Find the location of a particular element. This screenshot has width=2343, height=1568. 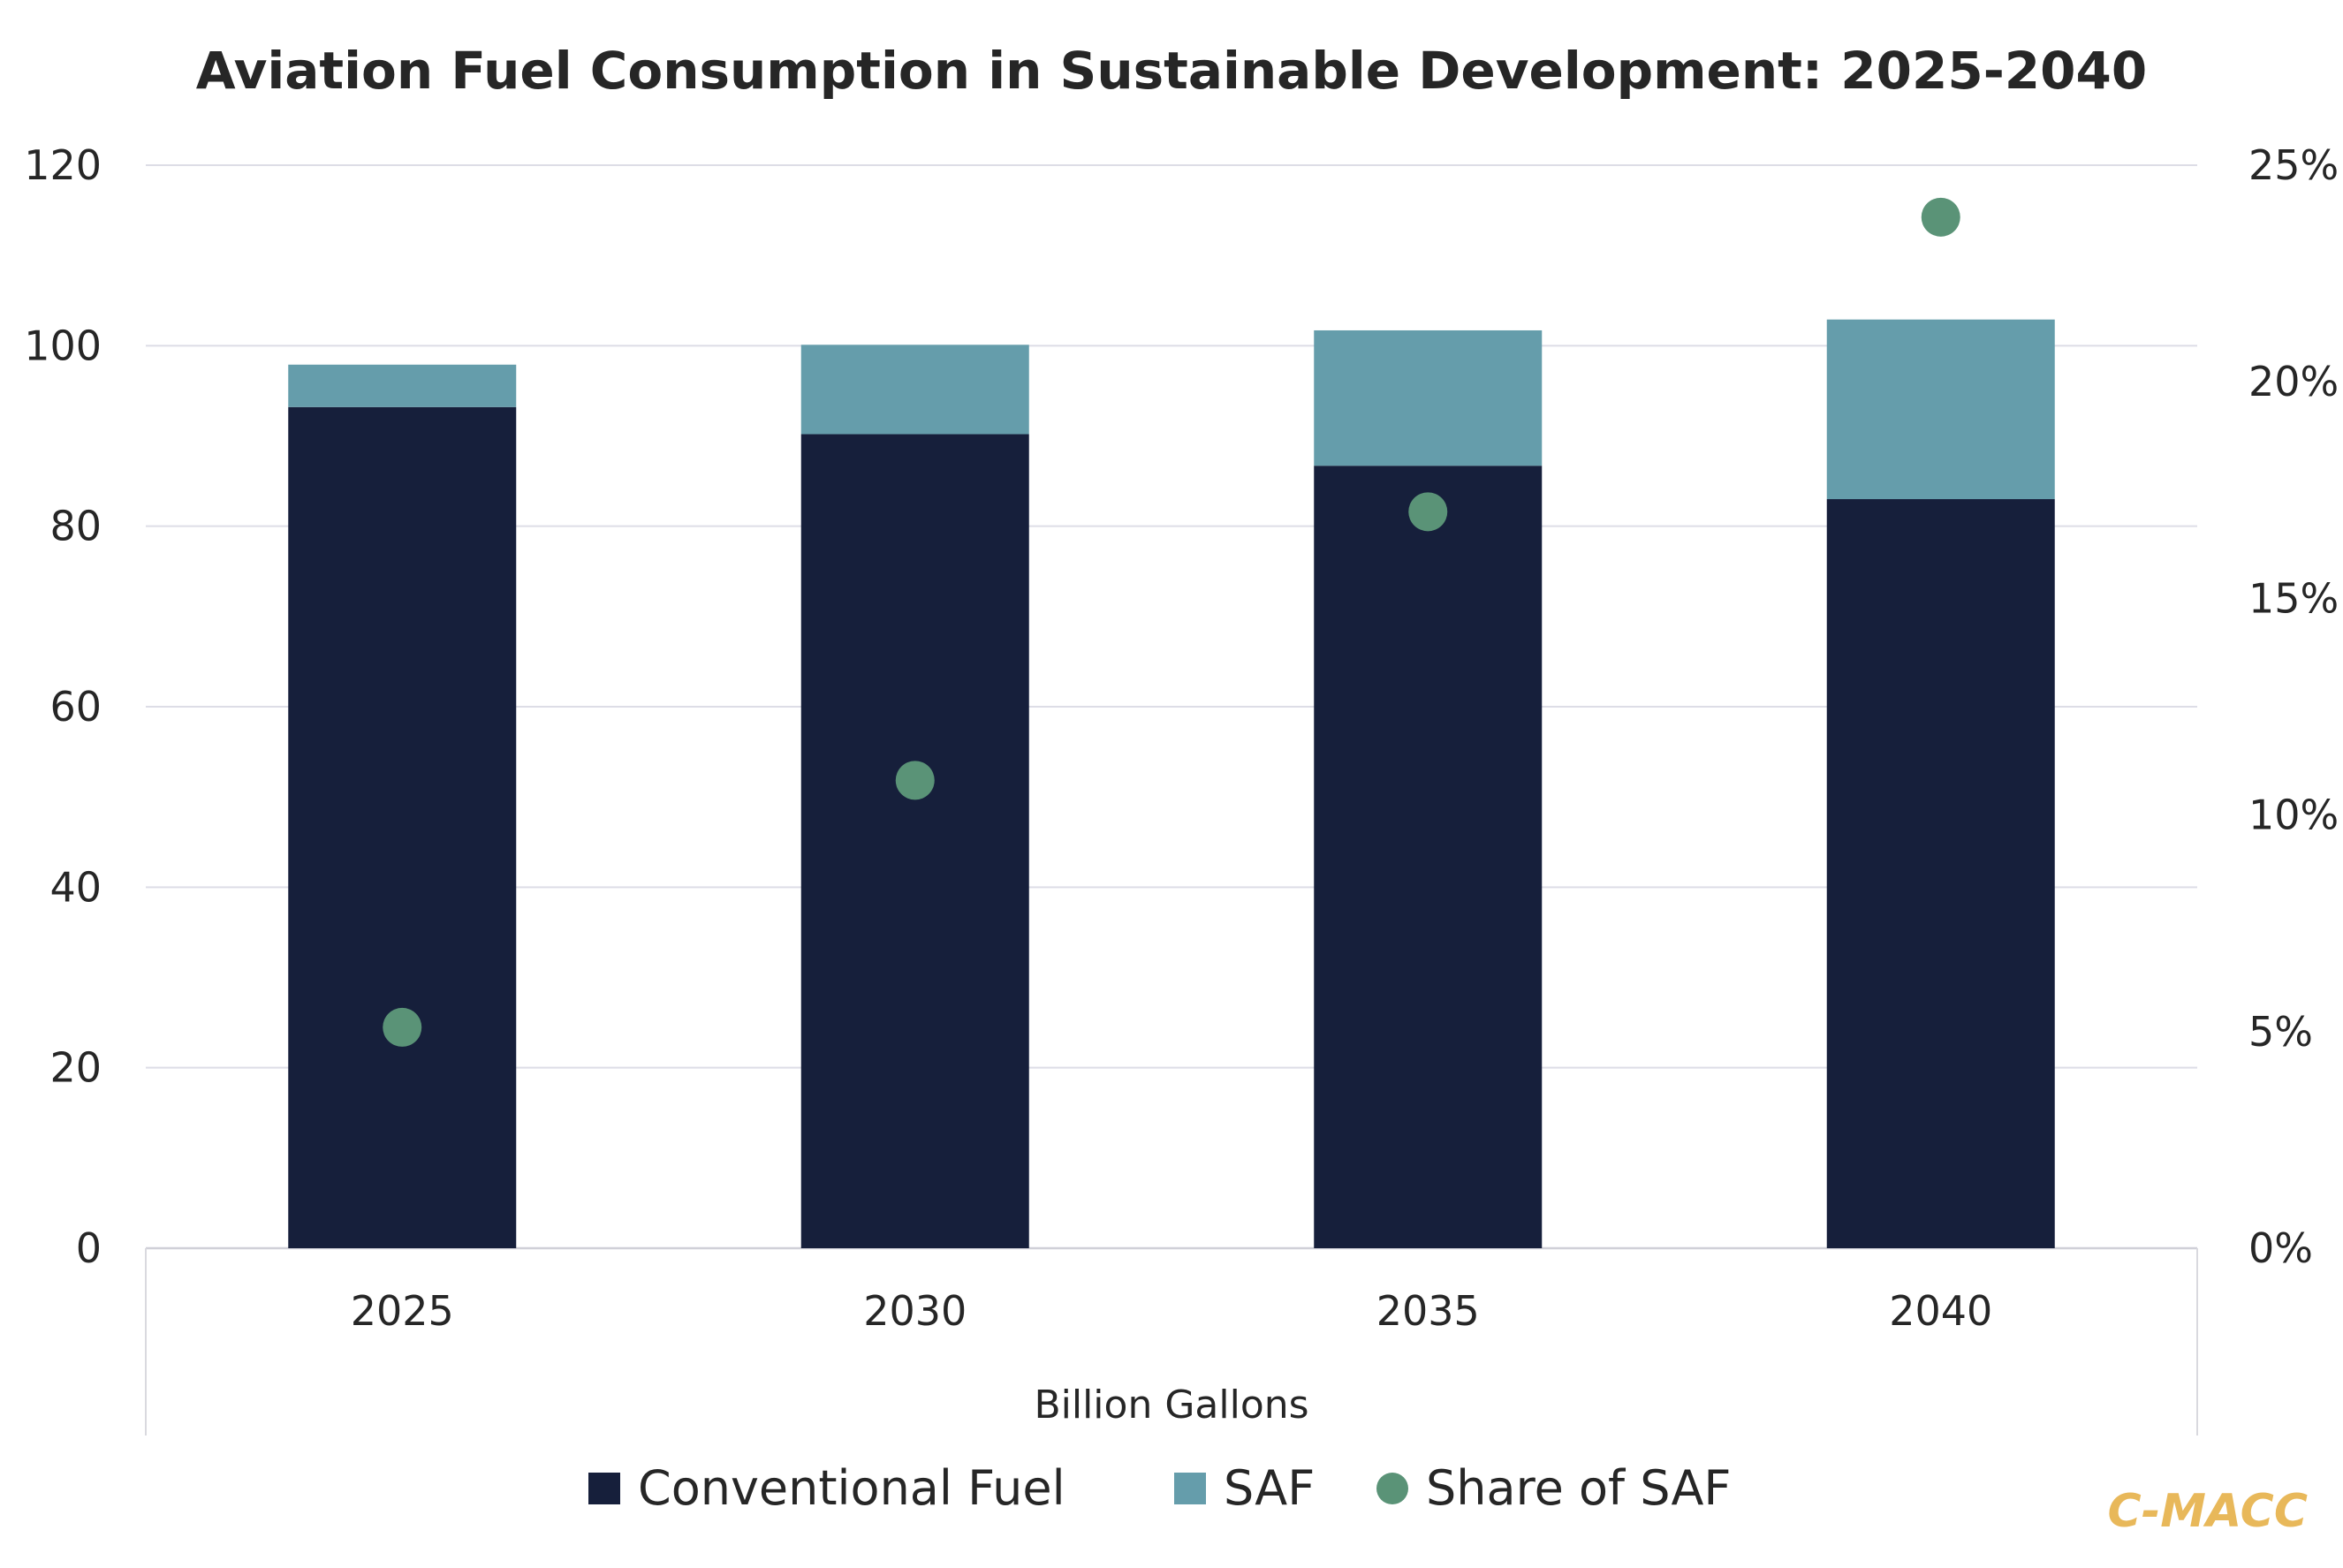

legend-label: Share of SAF is located at coordinates (1579, 1488).